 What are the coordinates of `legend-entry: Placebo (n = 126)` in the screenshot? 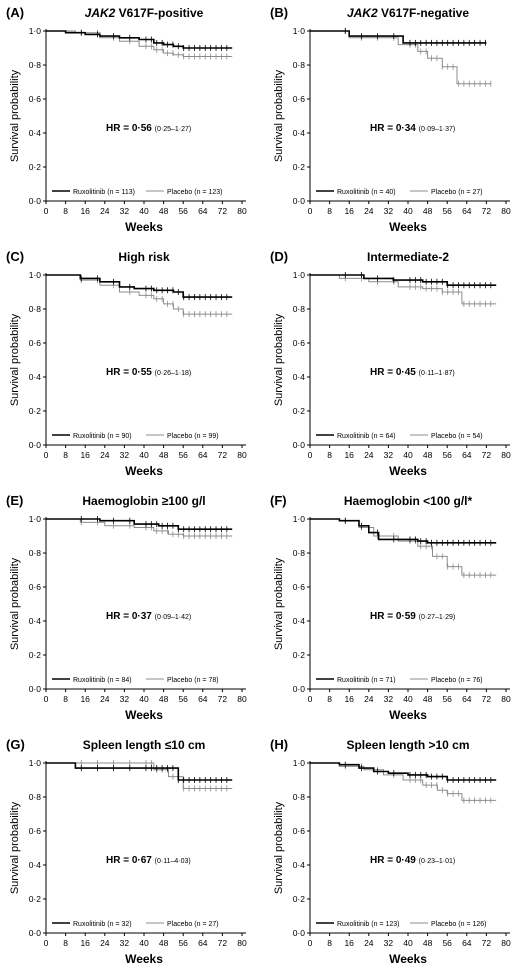 It's located at (458, 924).